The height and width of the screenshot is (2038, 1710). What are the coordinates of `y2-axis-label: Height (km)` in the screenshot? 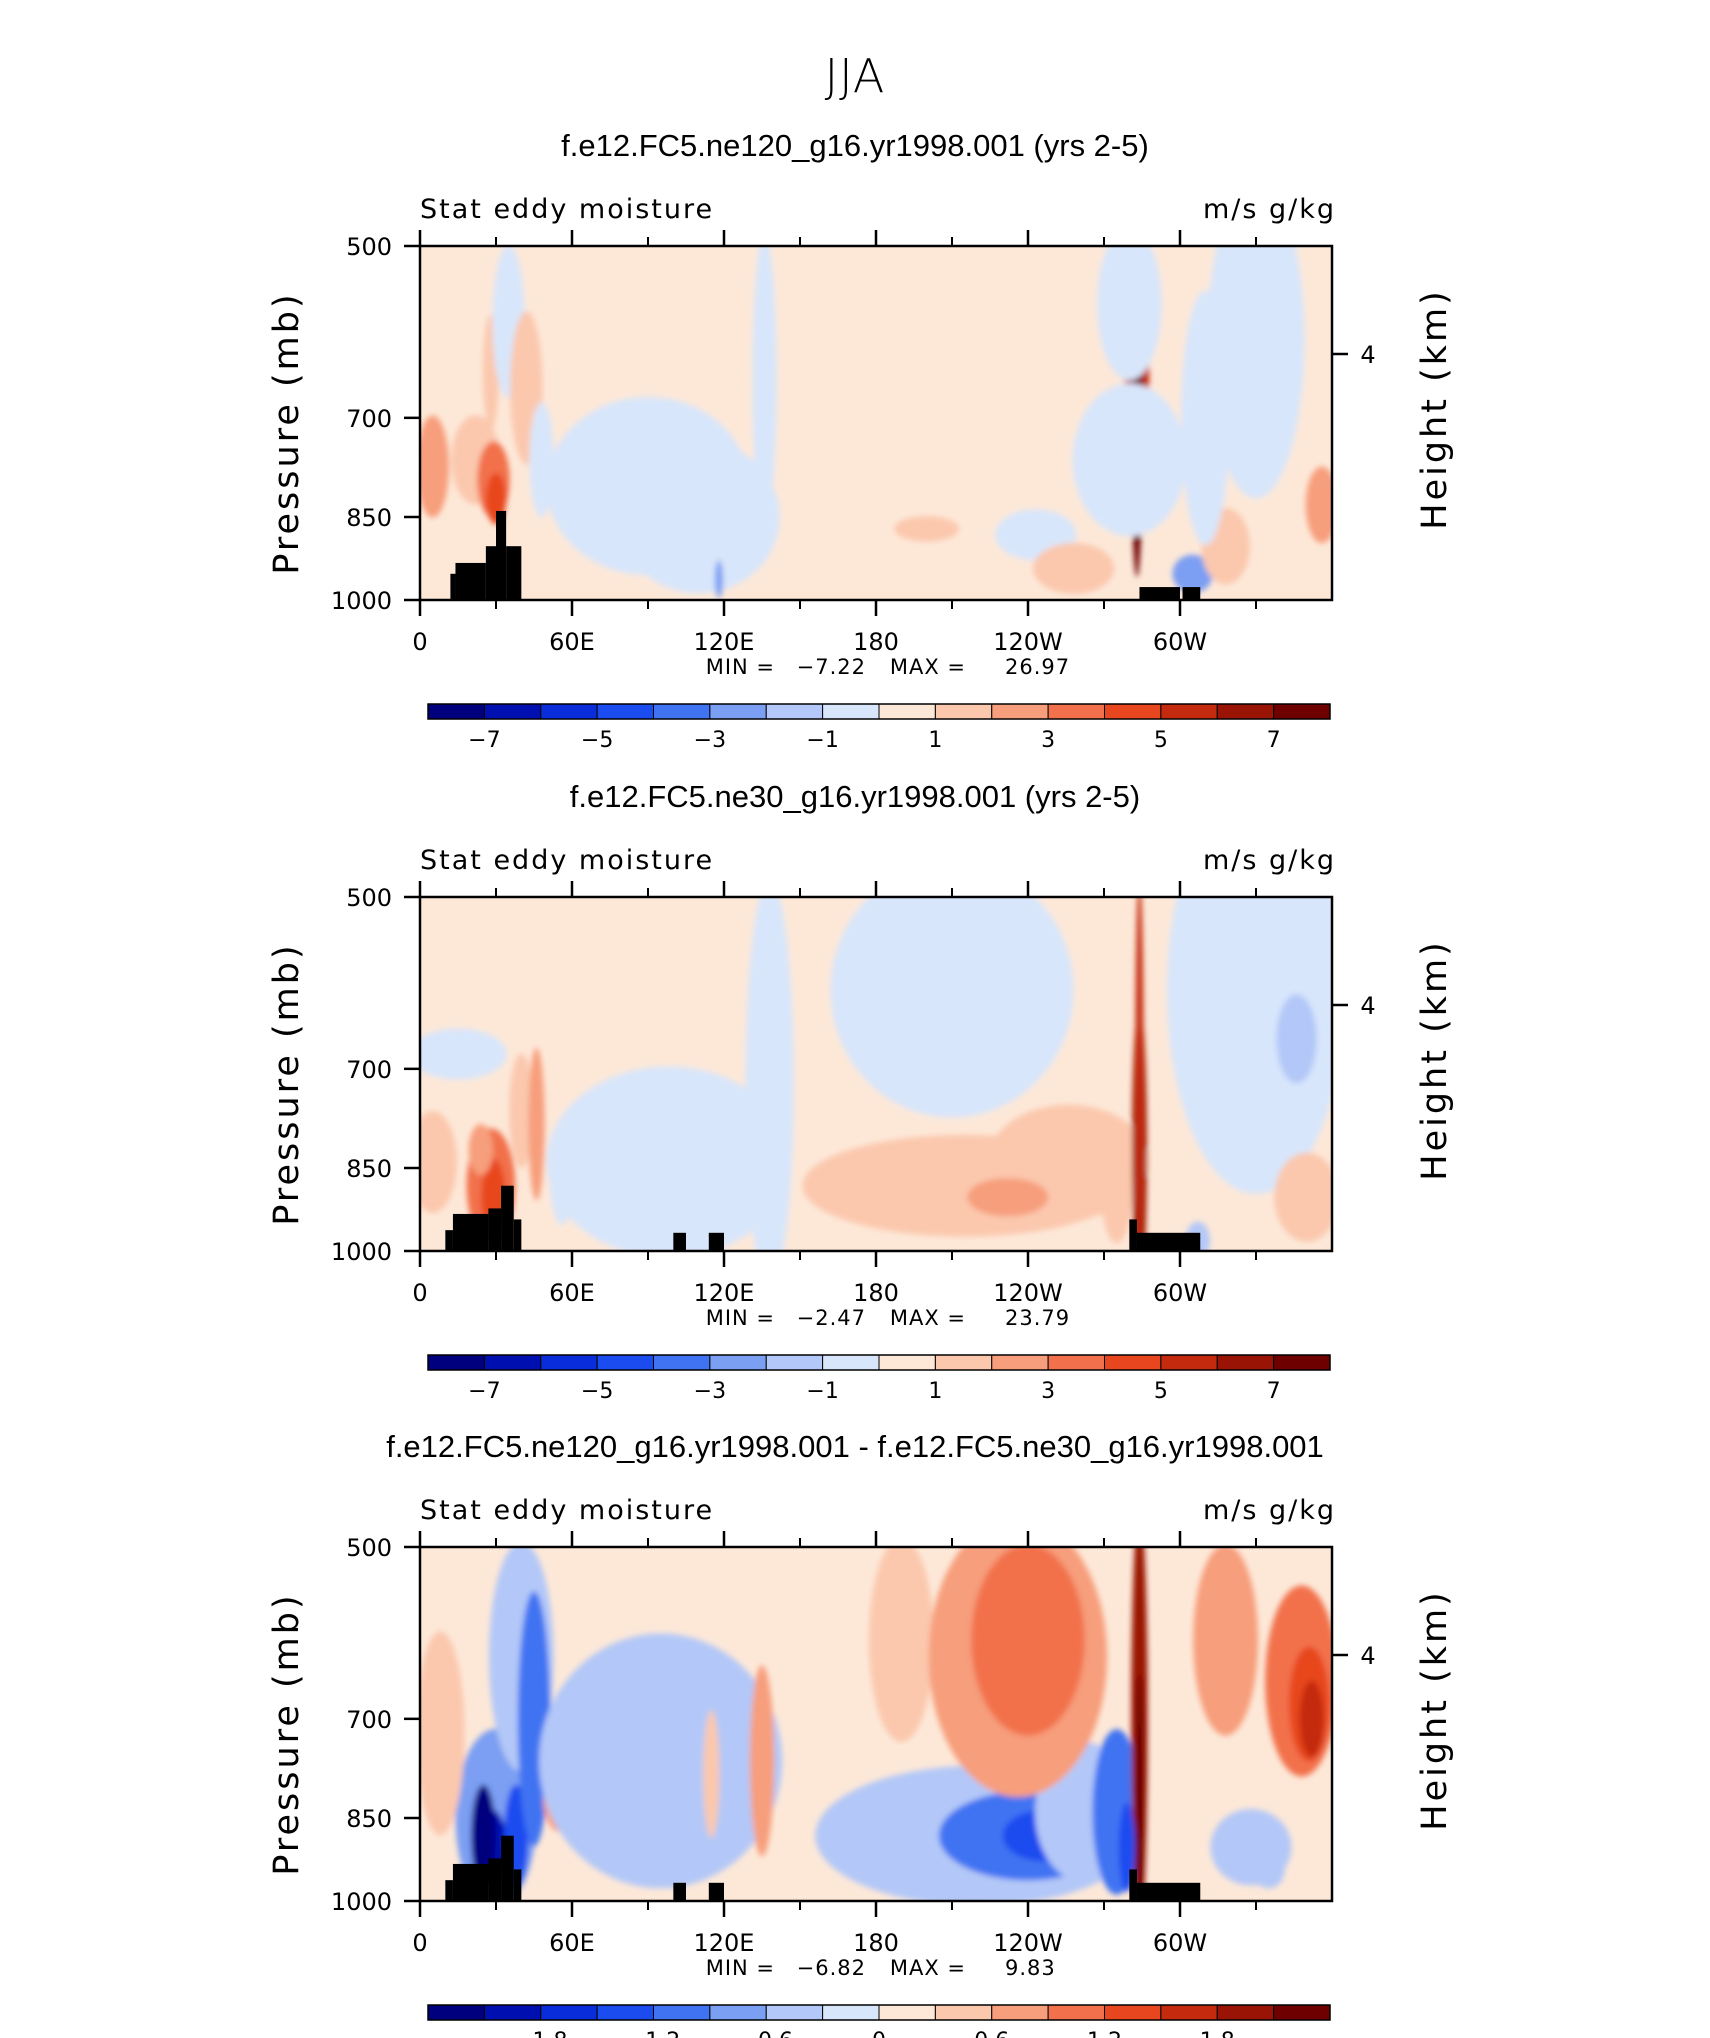 It's located at (1435, 1060).